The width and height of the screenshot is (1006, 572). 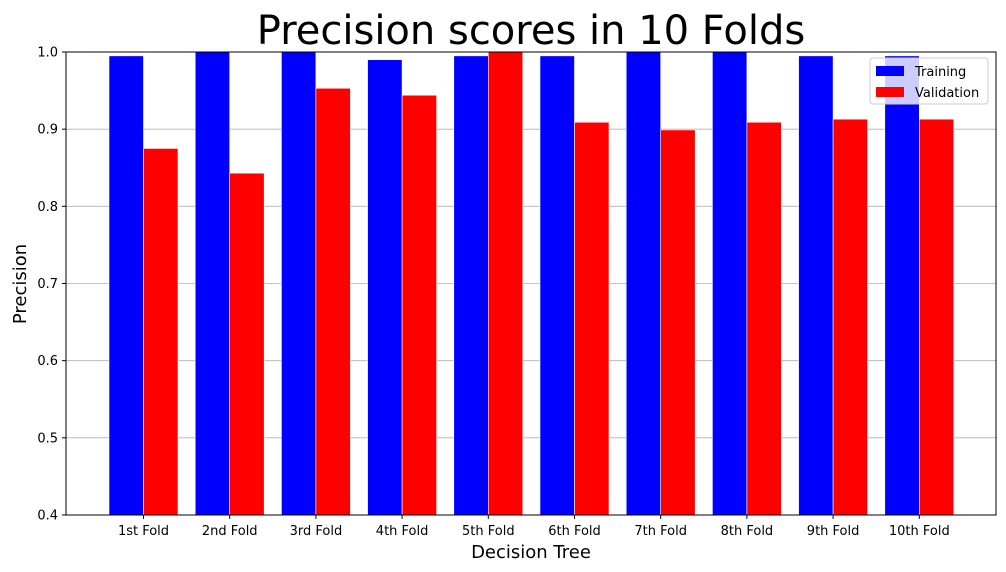 What do you see at coordinates (833, 531) in the screenshot?
I see `x-tick-label: 9th Fold` at bounding box center [833, 531].